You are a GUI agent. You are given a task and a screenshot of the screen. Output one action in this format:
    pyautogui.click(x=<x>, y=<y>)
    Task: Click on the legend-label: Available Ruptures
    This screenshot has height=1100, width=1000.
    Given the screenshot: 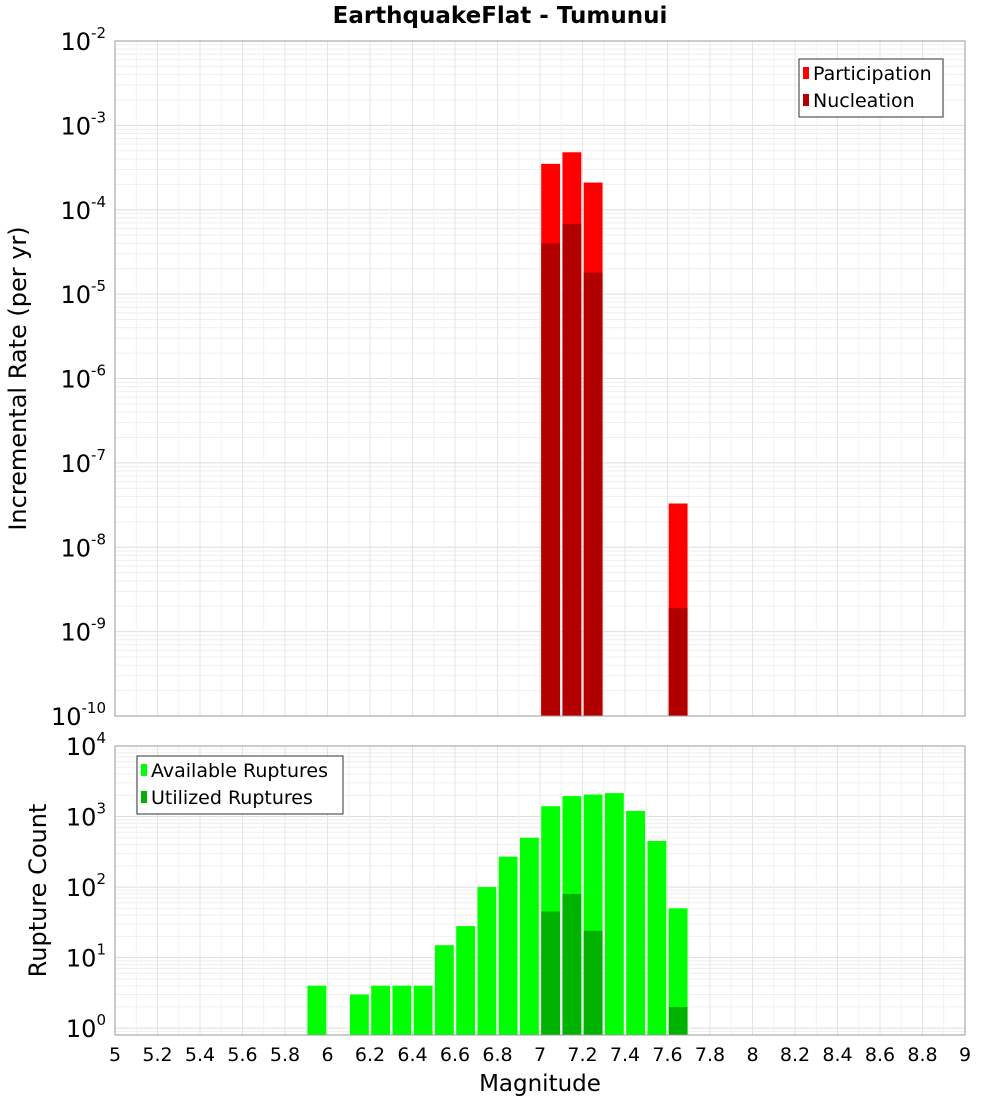 What is the action you would take?
    pyautogui.click(x=239, y=771)
    